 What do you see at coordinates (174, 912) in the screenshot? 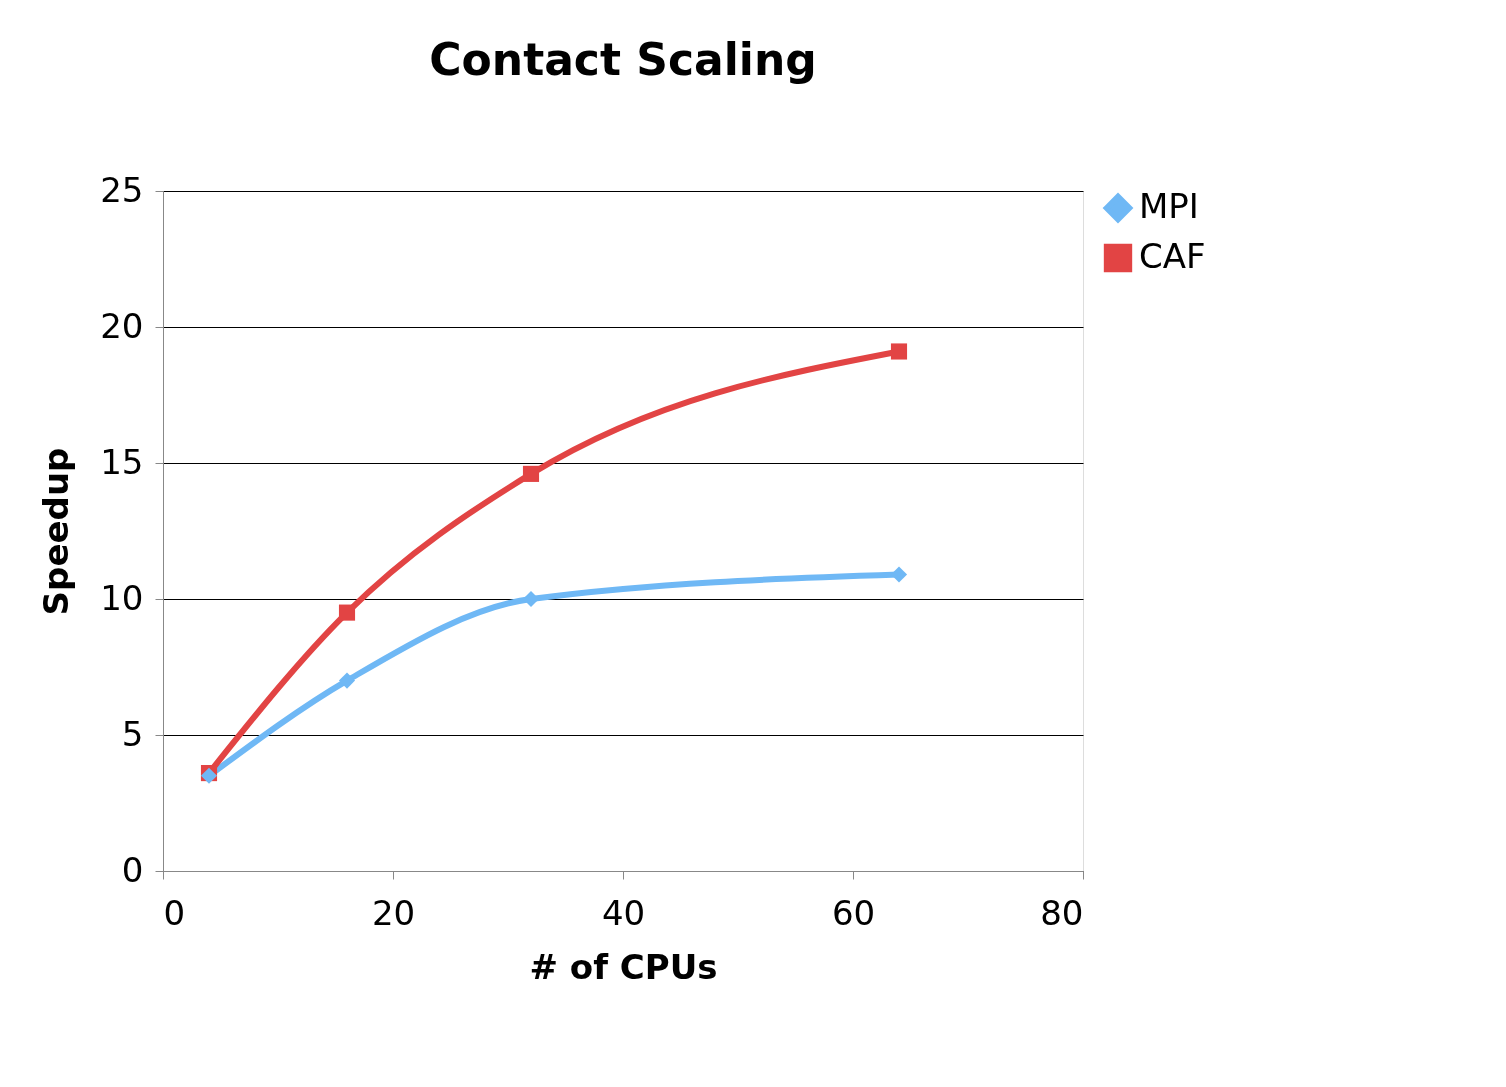
I see `x-tick-label: 0` at bounding box center [174, 912].